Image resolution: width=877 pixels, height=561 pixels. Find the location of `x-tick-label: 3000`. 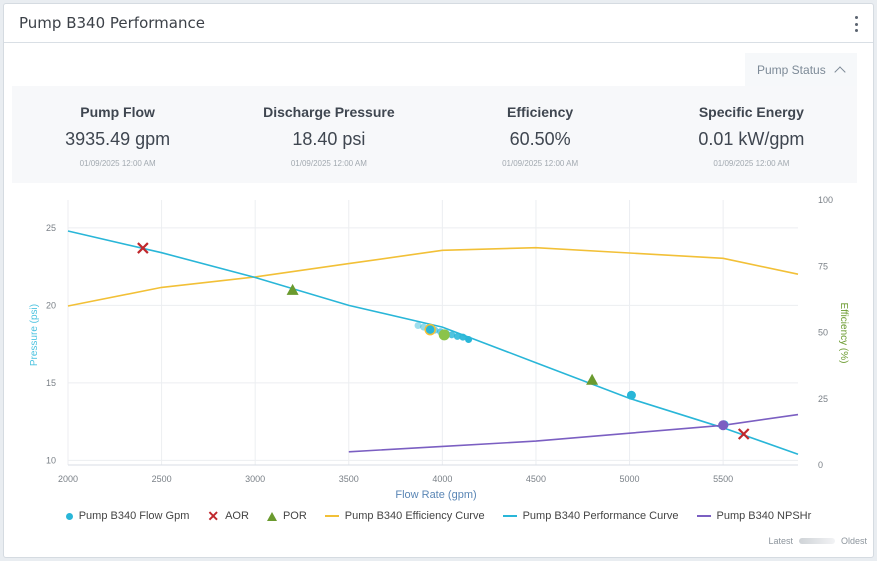

x-tick-label: 3000 is located at coordinates (255, 479).